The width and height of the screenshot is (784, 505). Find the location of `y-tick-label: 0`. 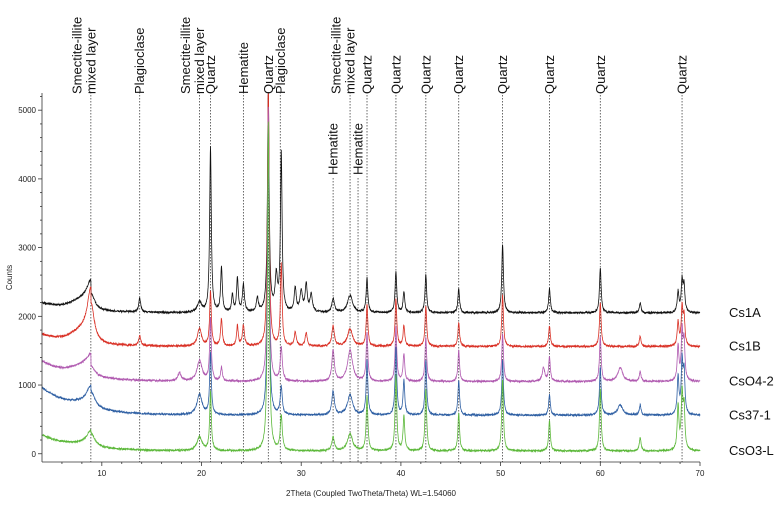

y-tick-label: 0 is located at coordinates (34, 454).